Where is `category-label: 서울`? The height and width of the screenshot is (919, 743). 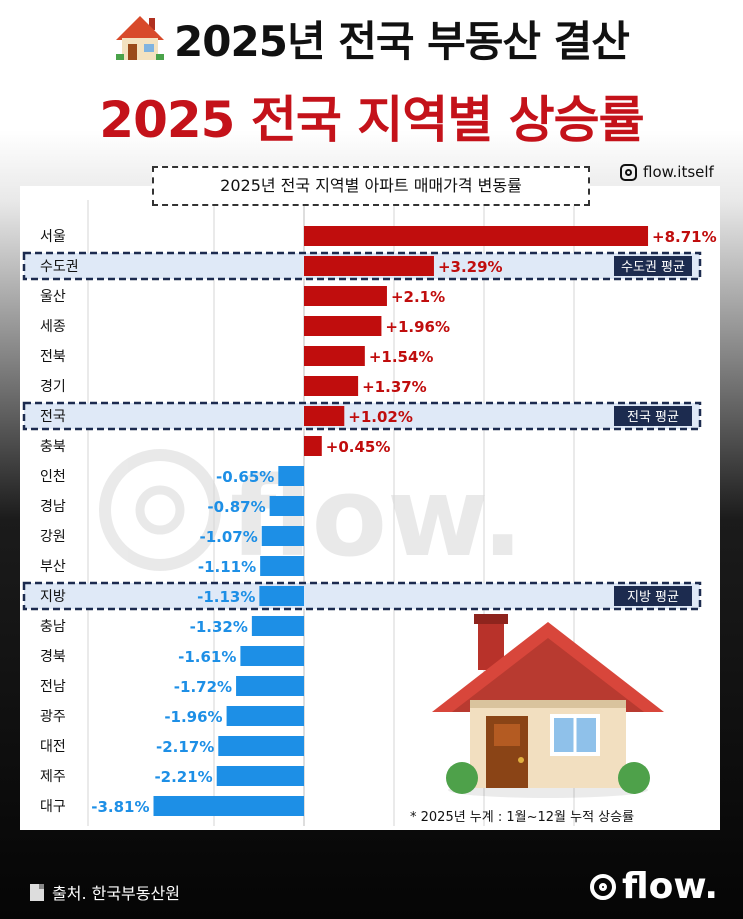 category-label: 서울 is located at coordinates (53, 237).